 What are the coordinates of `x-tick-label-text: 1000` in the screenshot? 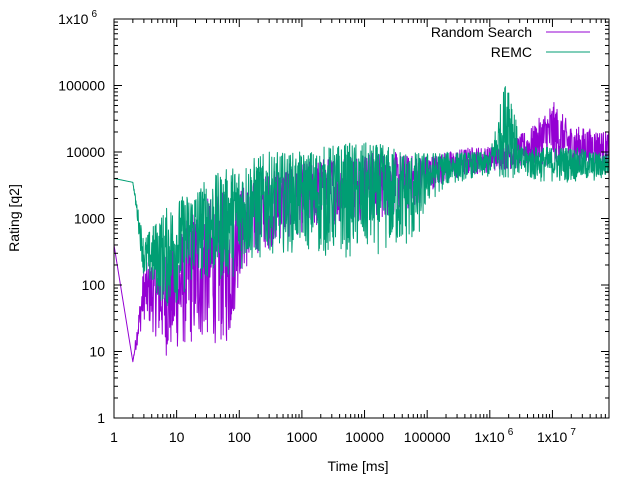 It's located at (301, 437).